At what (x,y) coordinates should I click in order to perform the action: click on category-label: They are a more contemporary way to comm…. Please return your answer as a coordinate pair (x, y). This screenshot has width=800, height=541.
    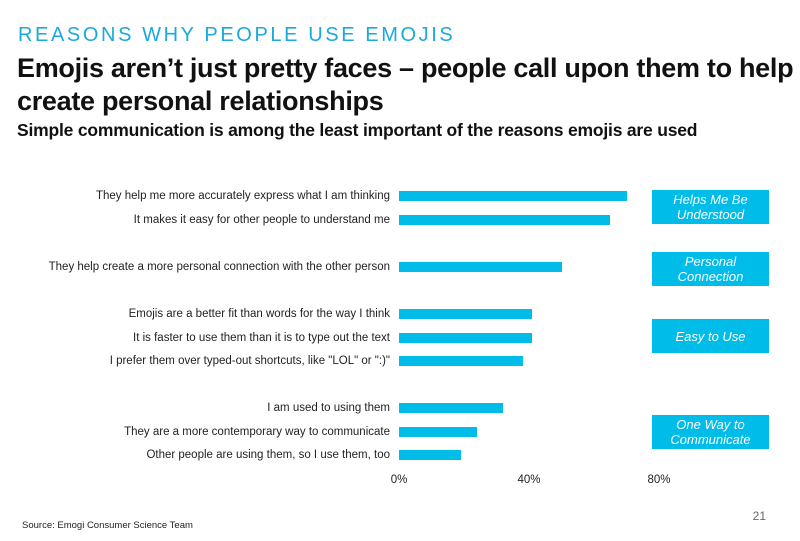
    Looking at the image, I should click on (257, 432).